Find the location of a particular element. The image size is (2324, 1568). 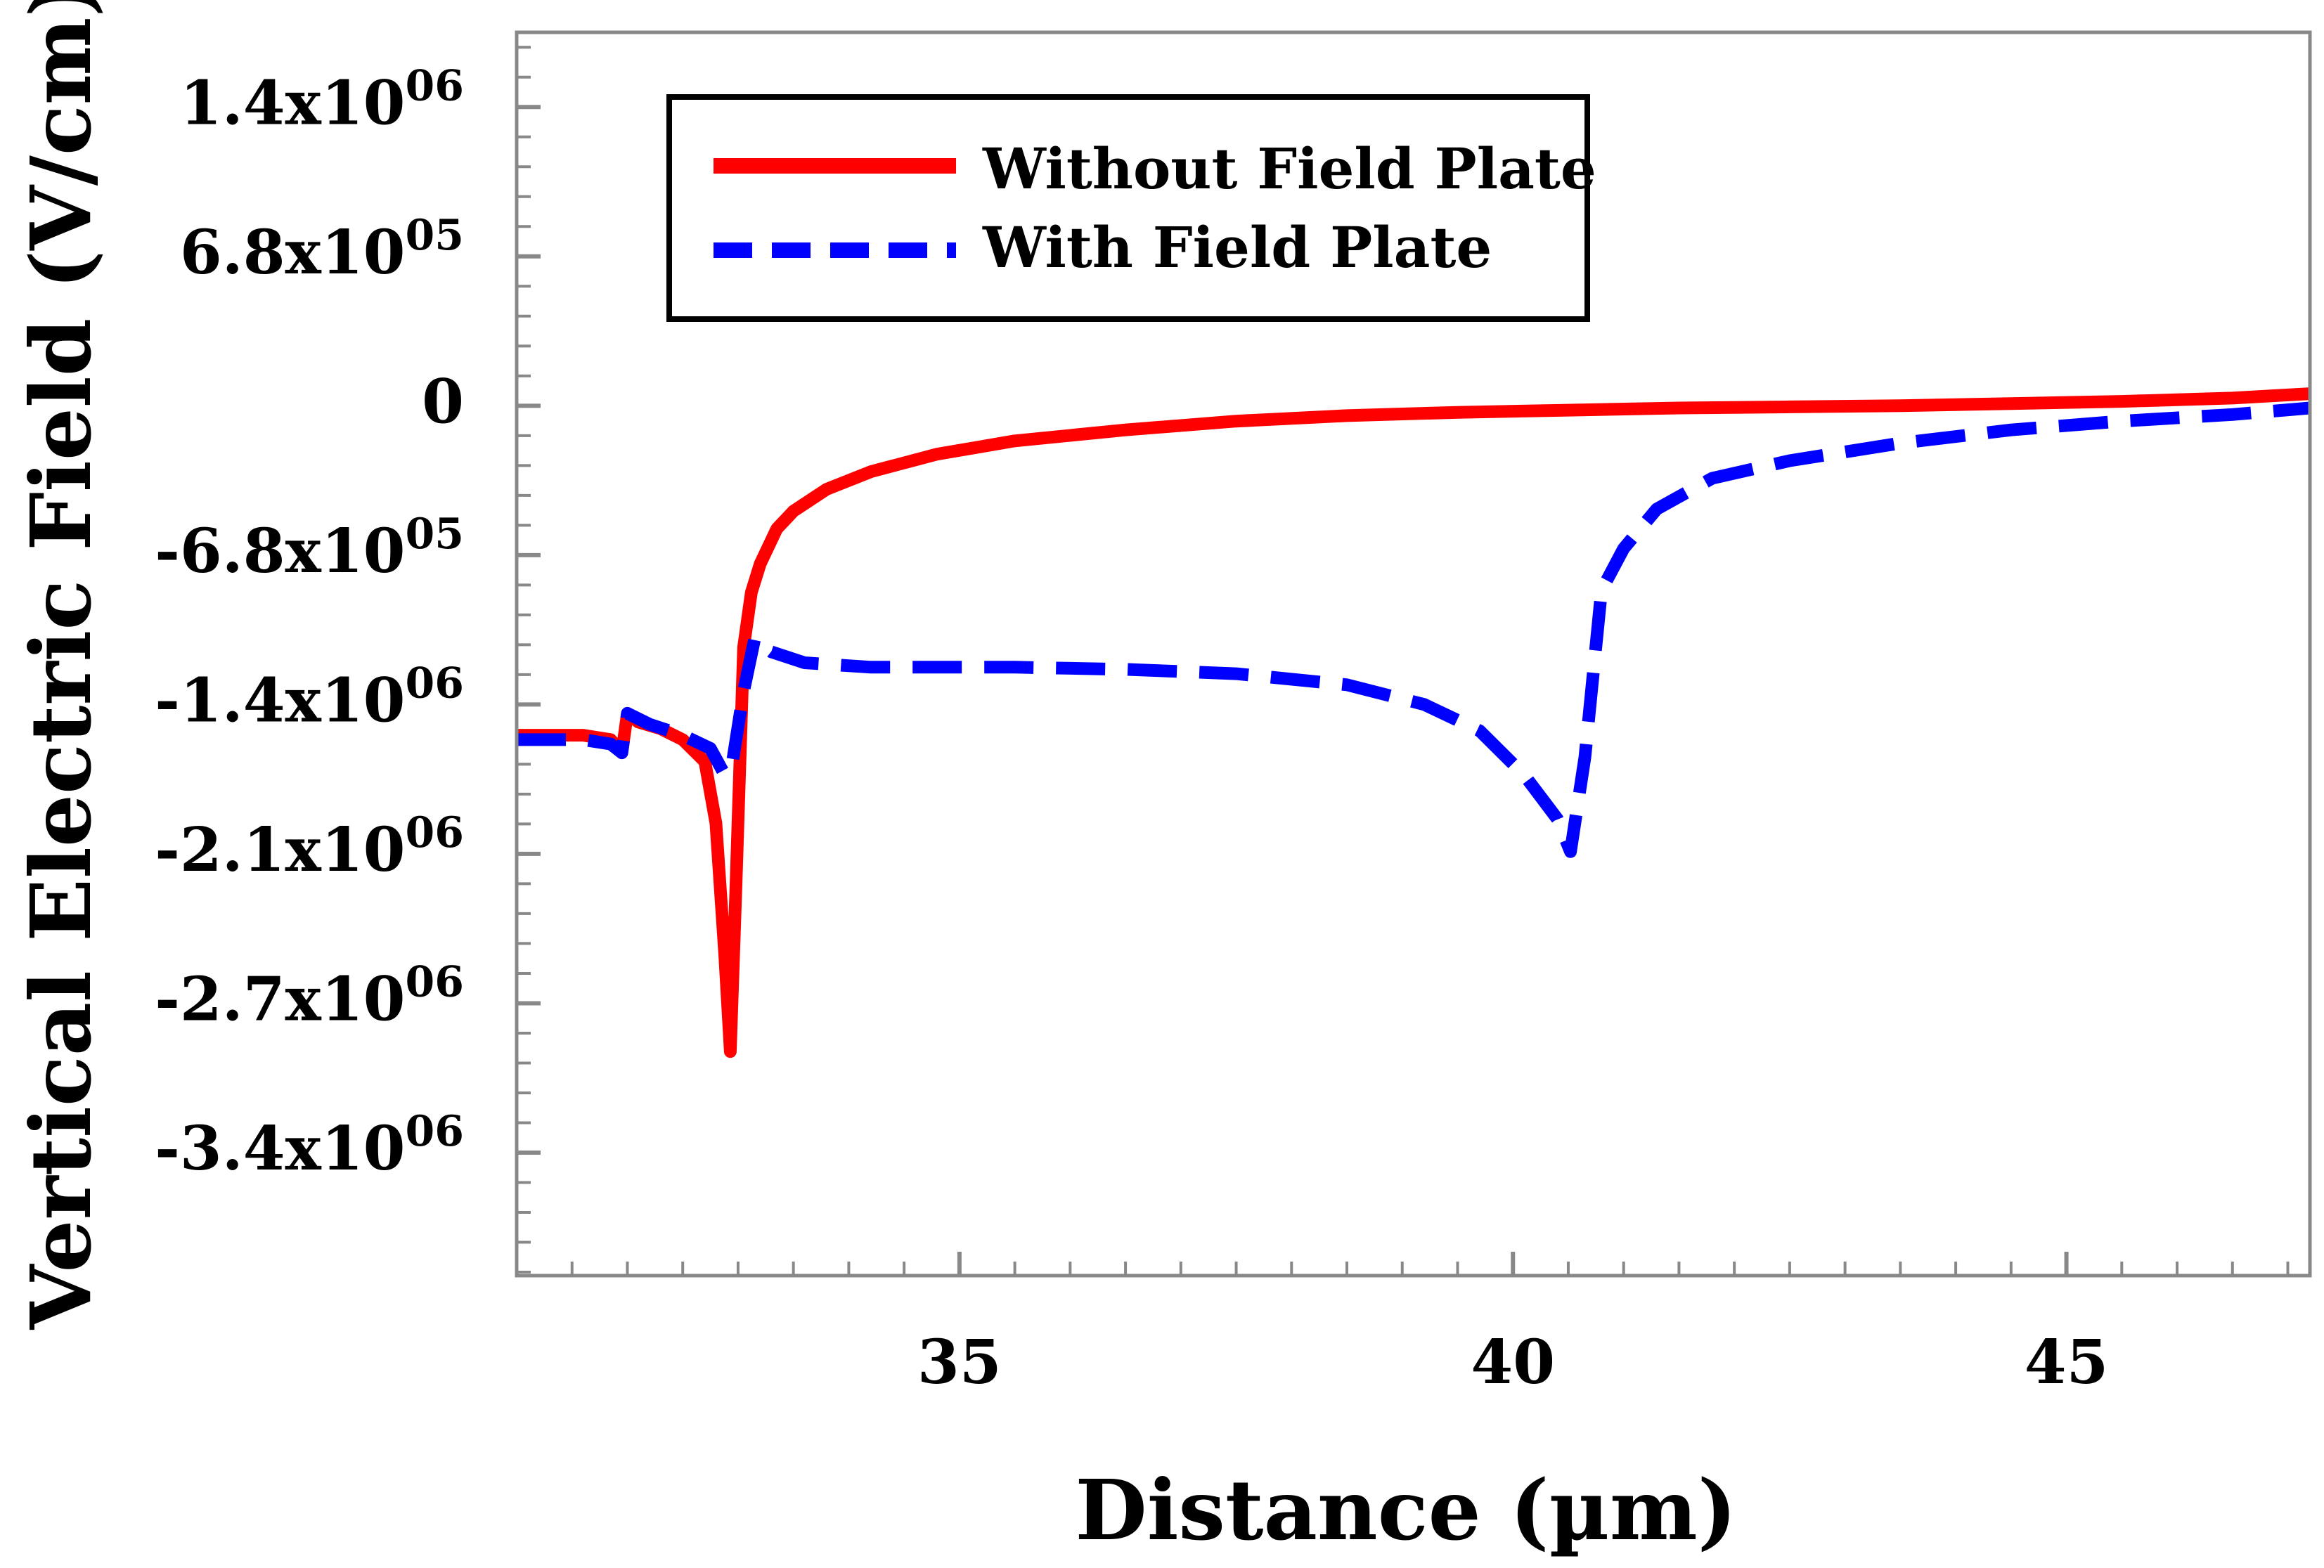

x-tick-labels: 35 40 45 is located at coordinates (1512, 1362).